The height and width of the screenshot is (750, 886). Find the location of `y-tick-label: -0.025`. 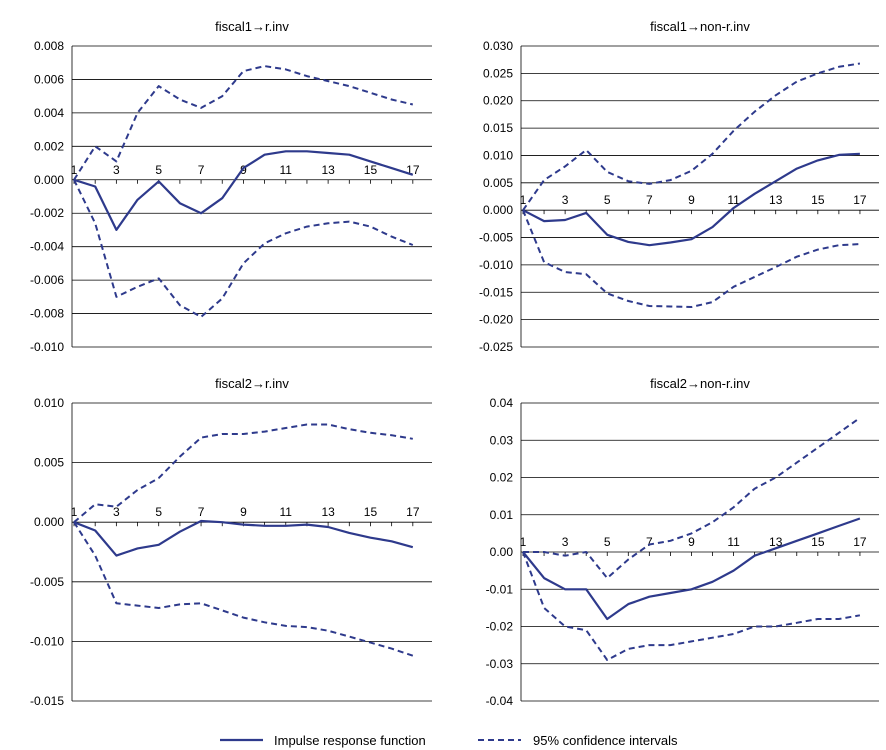

y-tick-label: -0.025 is located at coordinates (496, 347).